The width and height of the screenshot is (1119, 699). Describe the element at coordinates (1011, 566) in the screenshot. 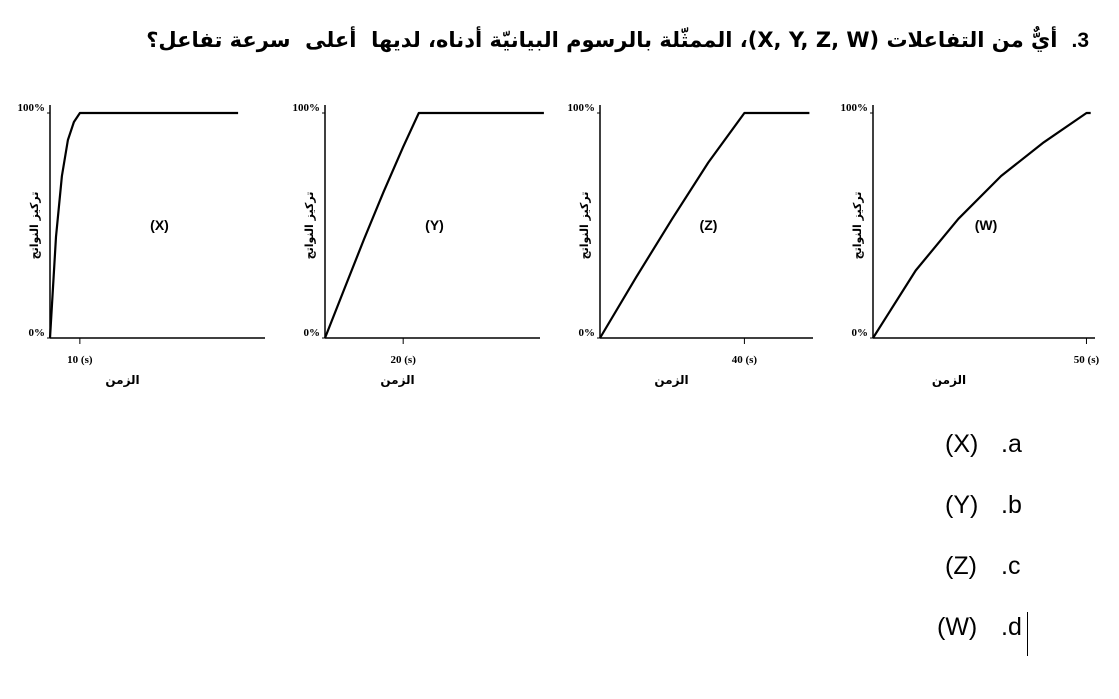

I see `option-letter: c.` at that location.